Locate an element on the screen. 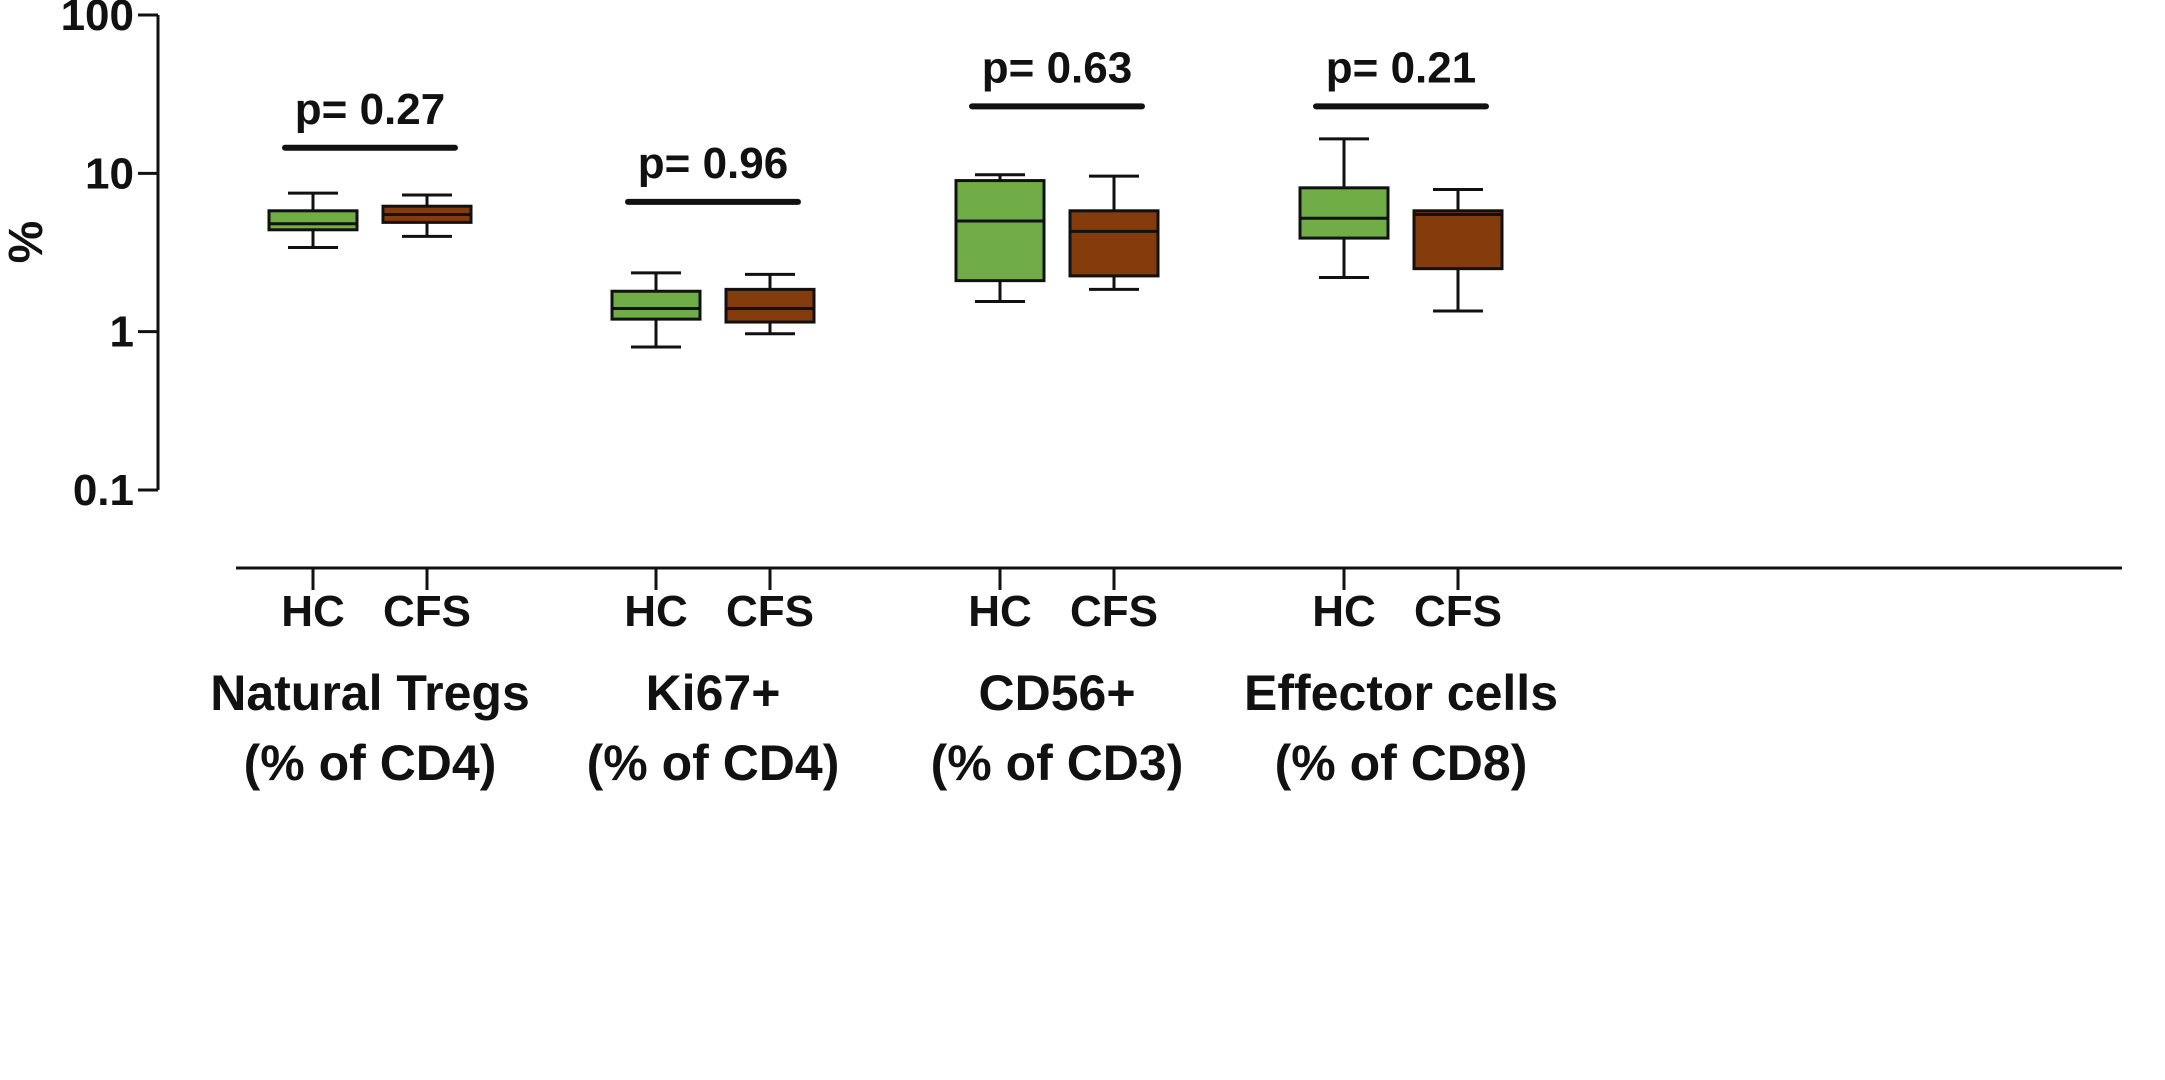 This screenshot has height=1080, width=2165. significance-annotations: p= 0.27 p= 0.96 p= 0.63 p= 0.21 is located at coordinates (885, 124).